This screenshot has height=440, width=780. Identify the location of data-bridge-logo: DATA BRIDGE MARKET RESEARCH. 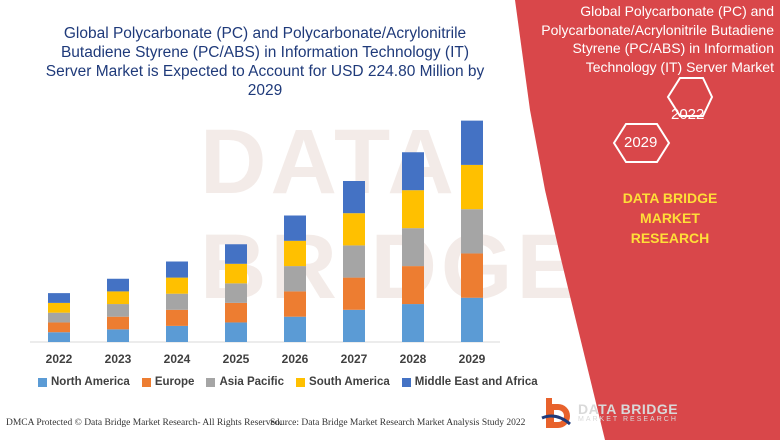
(609, 412).